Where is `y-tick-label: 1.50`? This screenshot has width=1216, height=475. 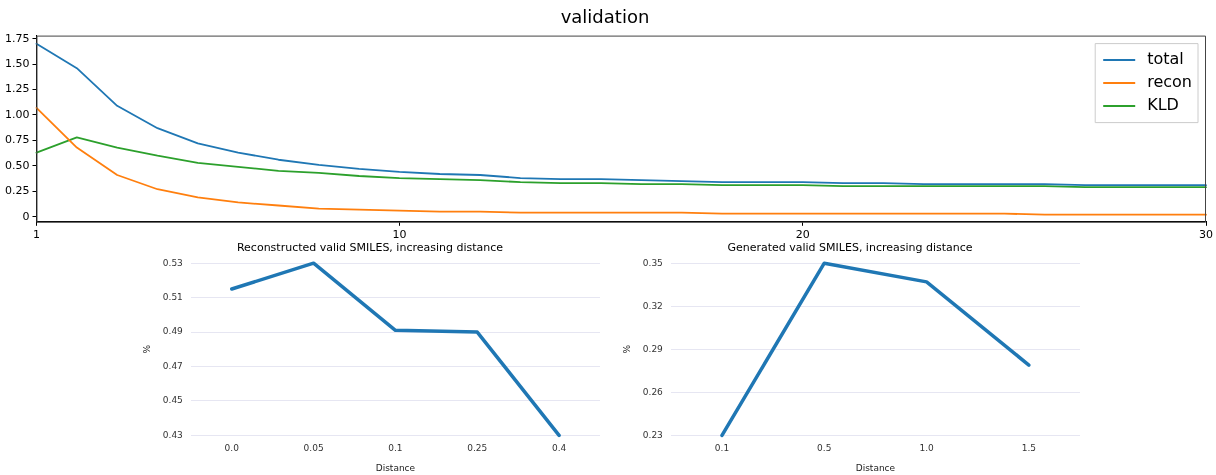 y-tick-label: 1.50 is located at coordinates (17, 63).